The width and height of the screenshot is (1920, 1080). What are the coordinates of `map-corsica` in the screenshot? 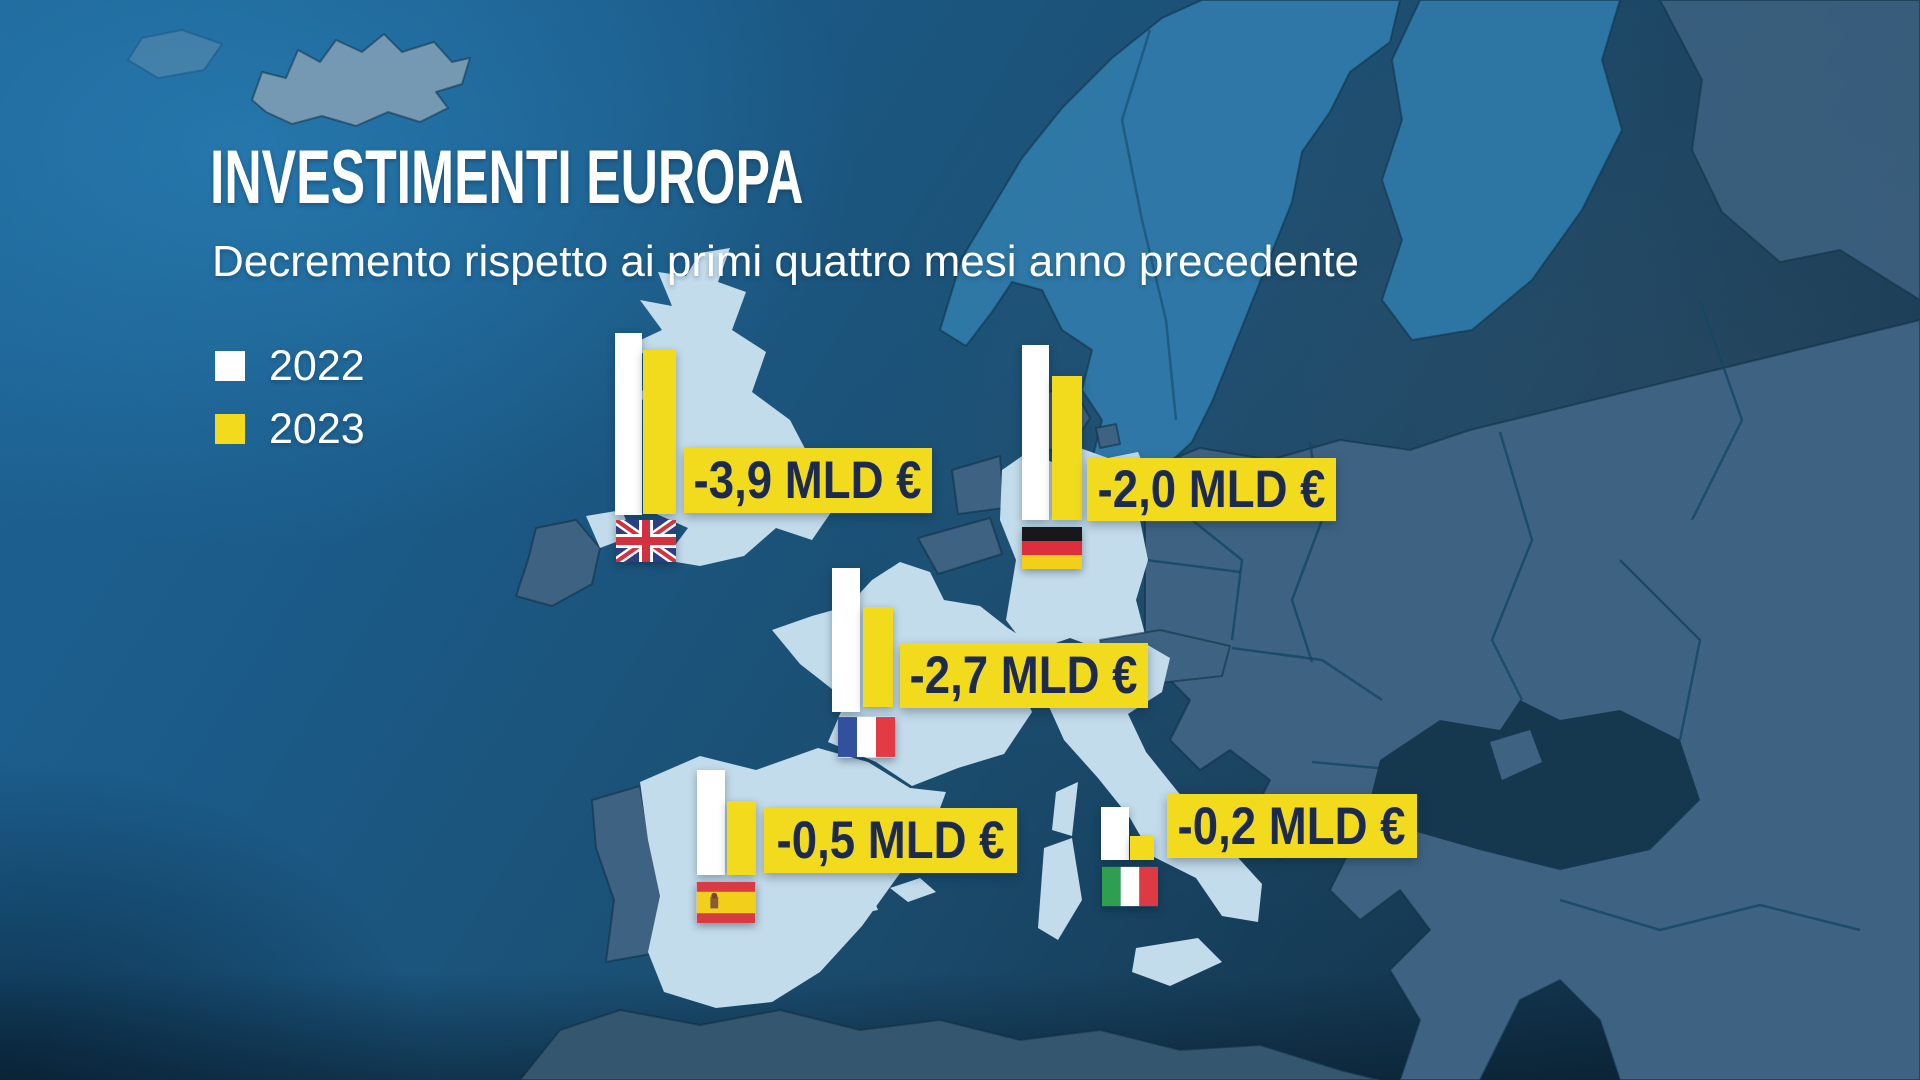 It's located at (1065, 809).